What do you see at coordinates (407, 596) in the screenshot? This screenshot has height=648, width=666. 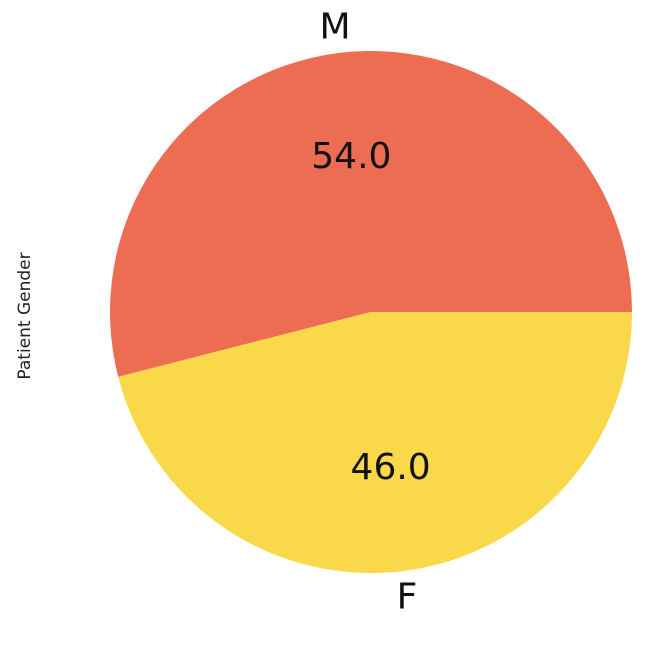 I see `slice-label-f: F` at bounding box center [407, 596].